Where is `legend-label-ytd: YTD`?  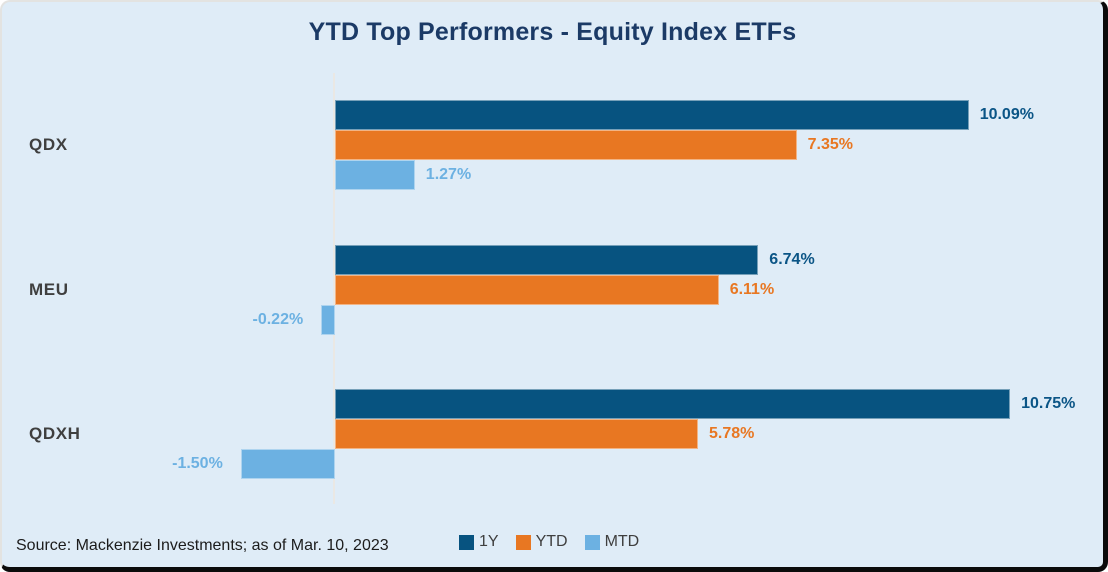 legend-label-ytd: YTD is located at coordinates (551, 541).